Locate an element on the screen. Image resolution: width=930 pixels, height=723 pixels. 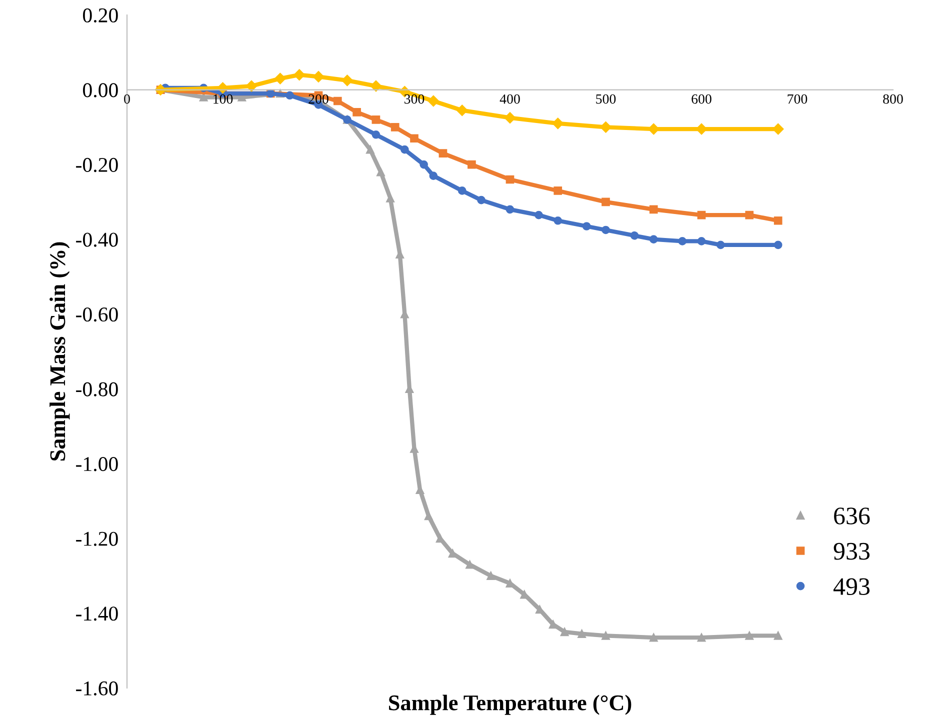
y-tick-label: -0.40 is located at coordinates (97, 239).